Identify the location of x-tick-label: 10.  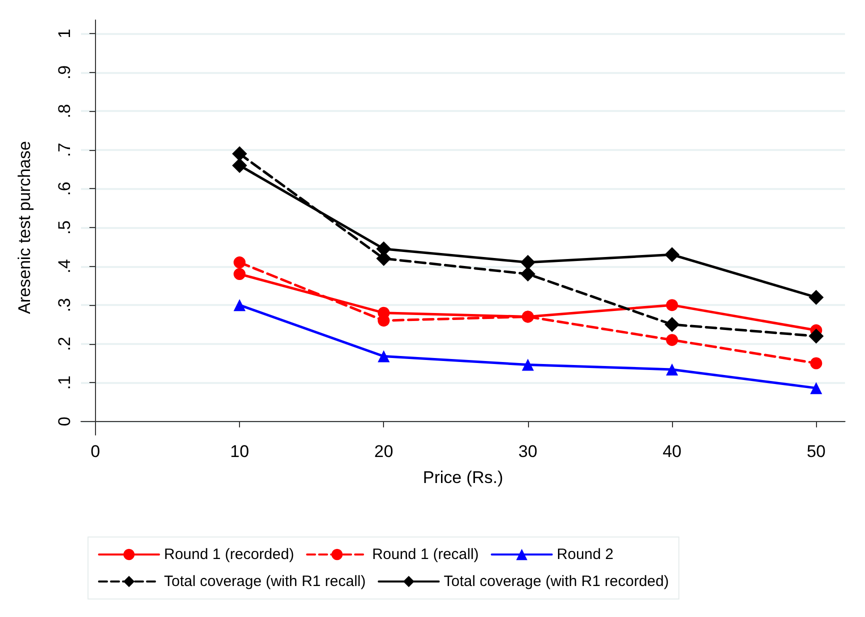
(240, 451).